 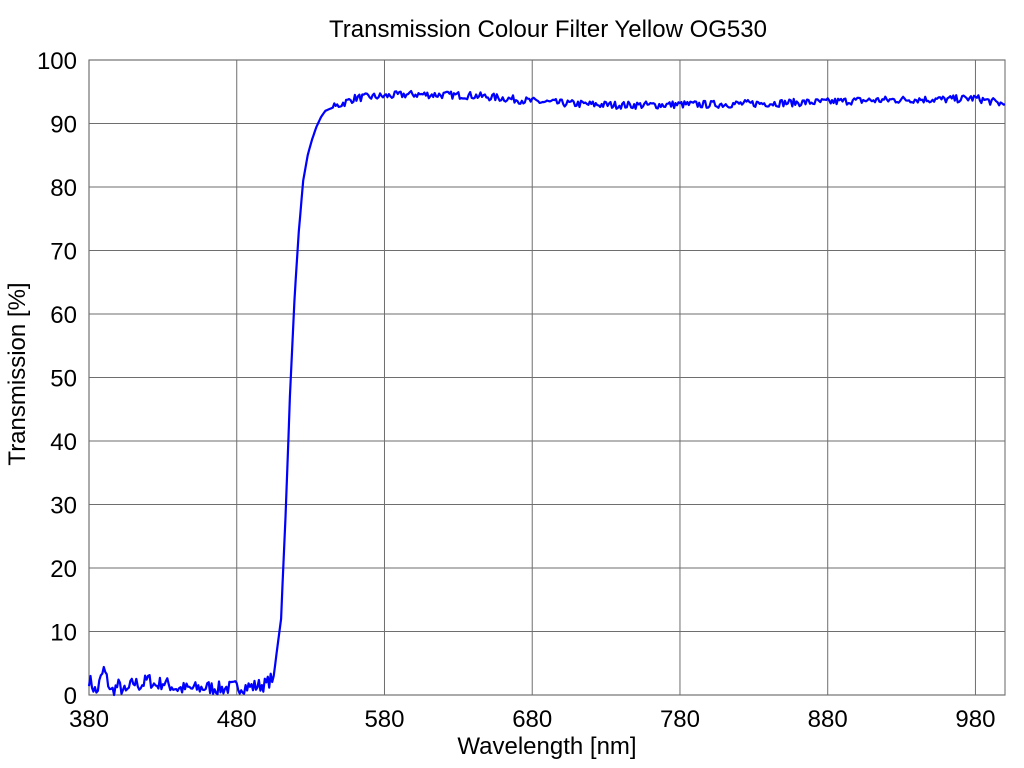 I want to click on y-tick-label: 20, so click(x=63, y=569).